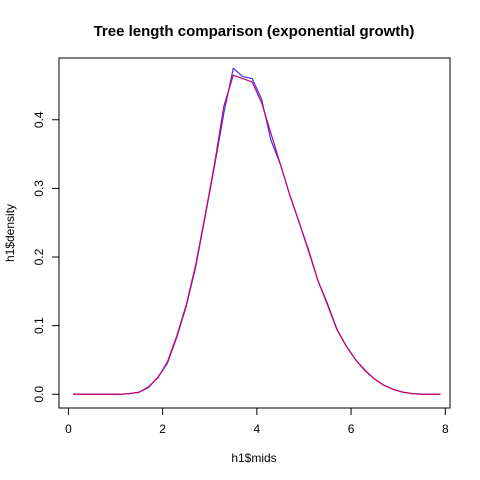 The height and width of the screenshot is (480, 480). I want to click on x-tick-label: 6, so click(351, 429).